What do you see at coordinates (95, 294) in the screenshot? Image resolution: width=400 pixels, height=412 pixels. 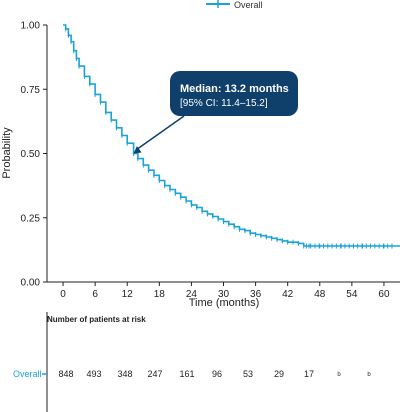 I see `x-tick-label: 6` at bounding box center [95, 294].